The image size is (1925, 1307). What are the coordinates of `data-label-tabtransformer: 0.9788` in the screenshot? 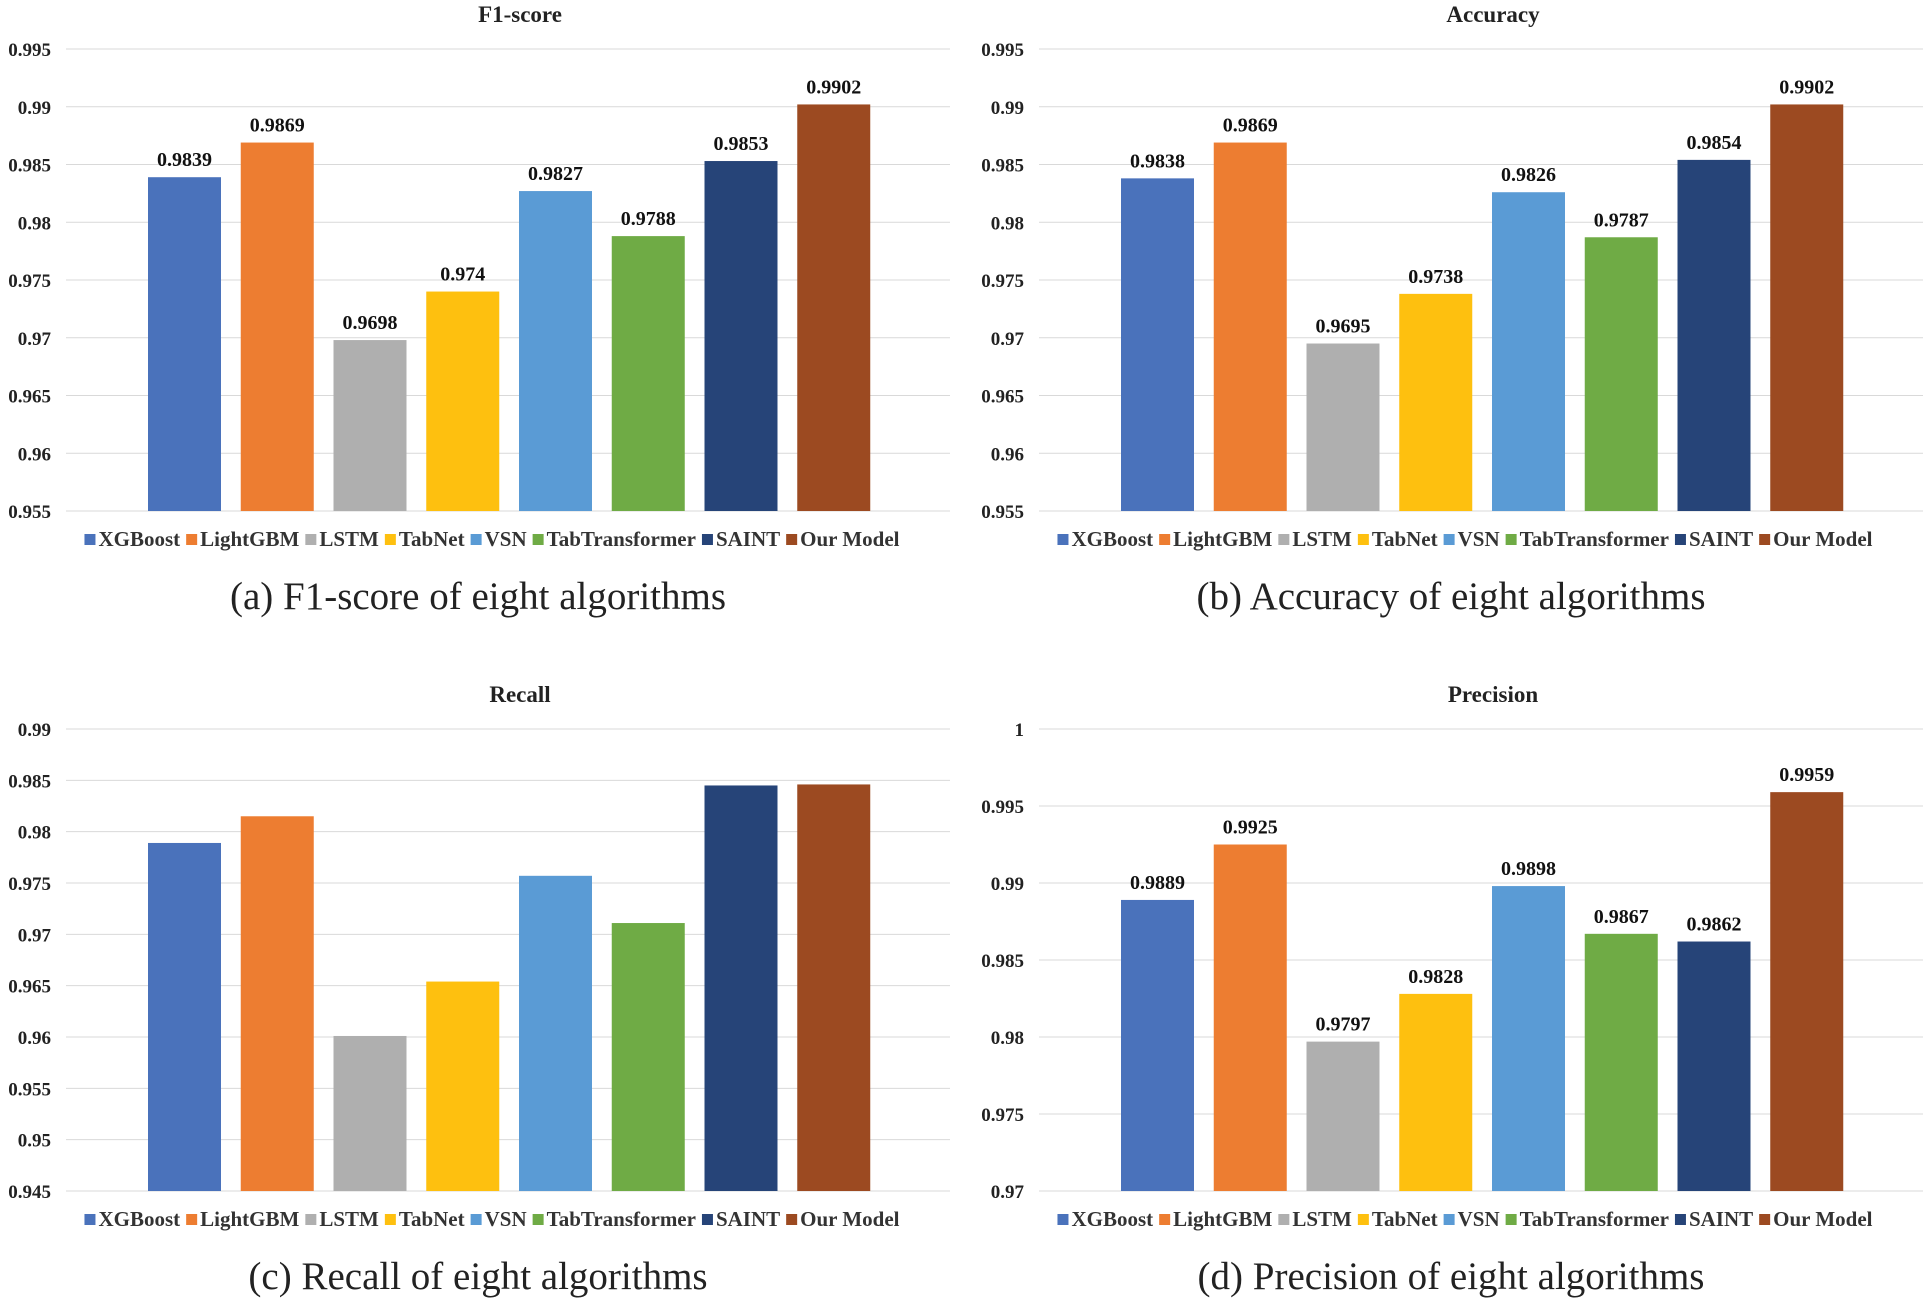 It's located at (648, 219).